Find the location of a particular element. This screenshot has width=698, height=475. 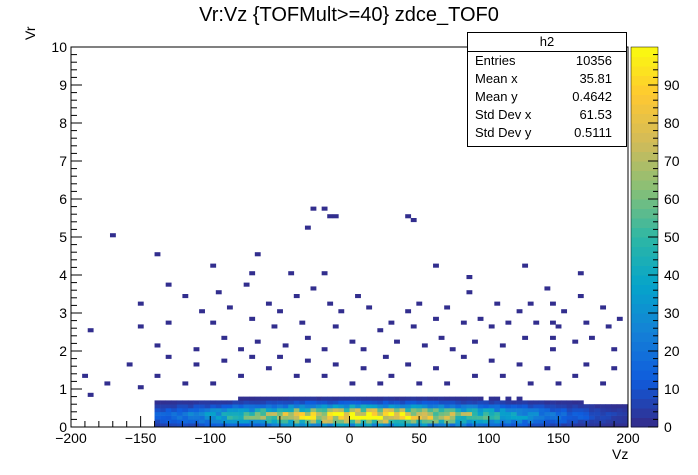

chart-title: Vr:Vz {TOFMult>=40} zdce_TOF0 is located at coordinates (349, 15).